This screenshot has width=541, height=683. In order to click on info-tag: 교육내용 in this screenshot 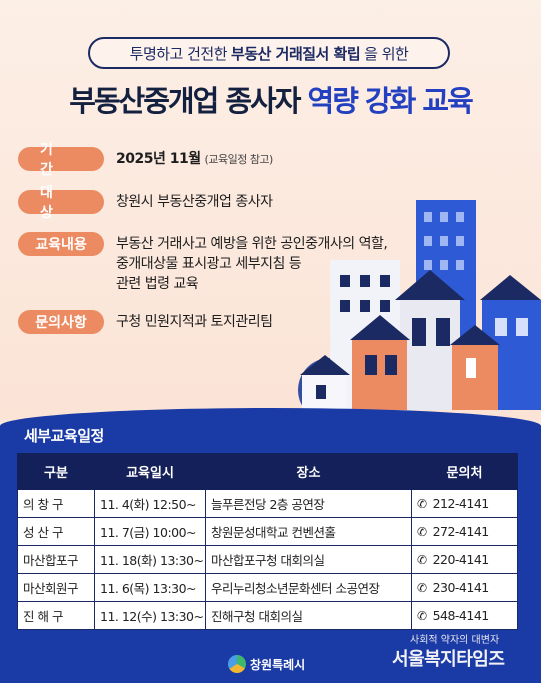, I will do `click(61, 244)`.